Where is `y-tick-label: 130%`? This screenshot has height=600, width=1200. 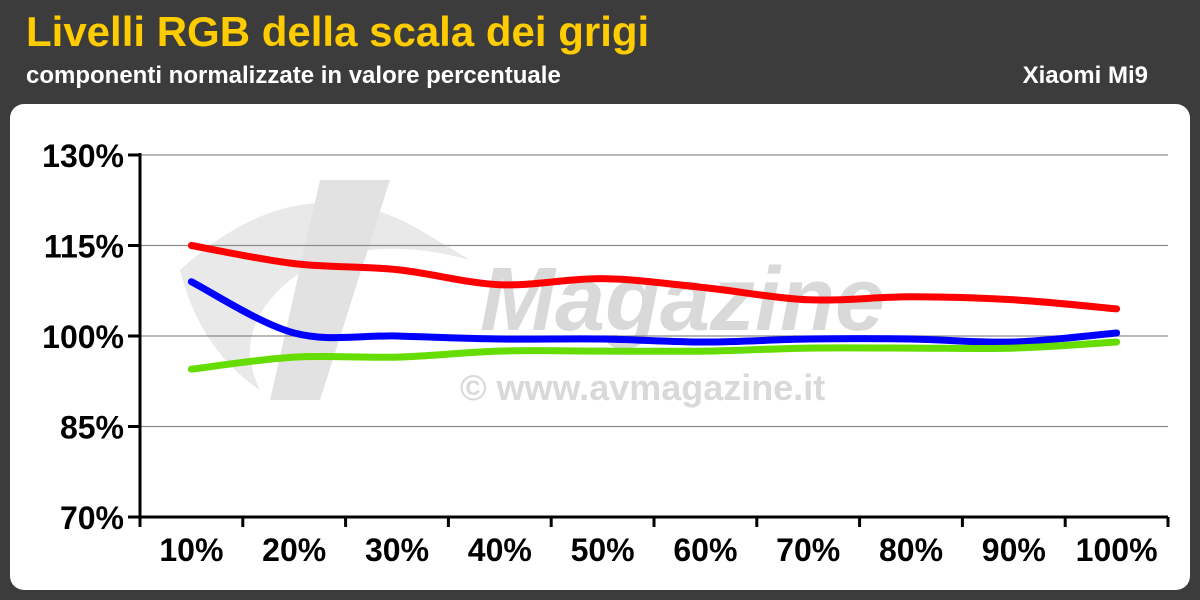 y-tick-label: 130% is located at coordinates (83, 156).